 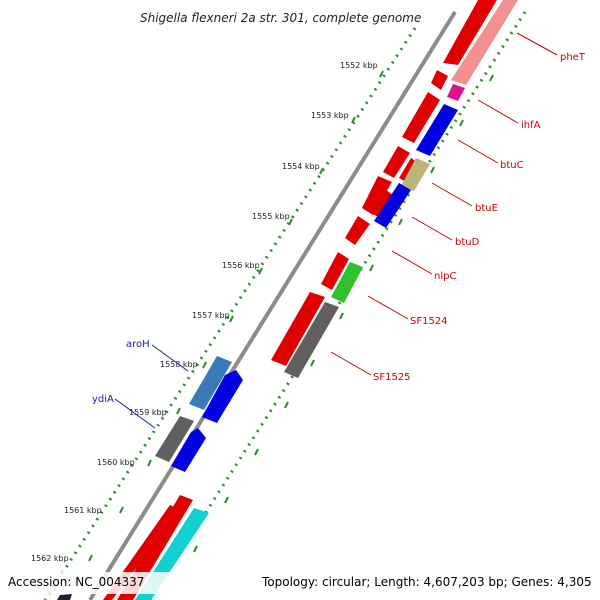 What do you see at coordinates (486, 208) in the screenshot?
I see `gene-label-btue: btuE` at bounding box center [486, 208].